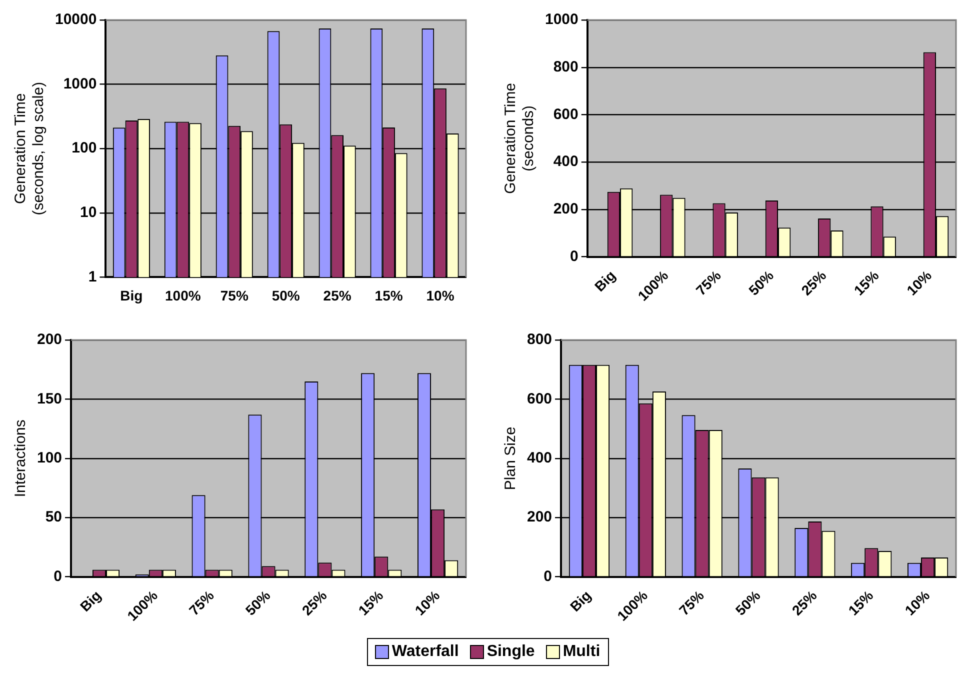 Image resolution: width=979 pixels, height=685 pixels. Describe the element at coordinates (75, 19) in the screenshot. I see `y-tick-label: 10000` at that location.